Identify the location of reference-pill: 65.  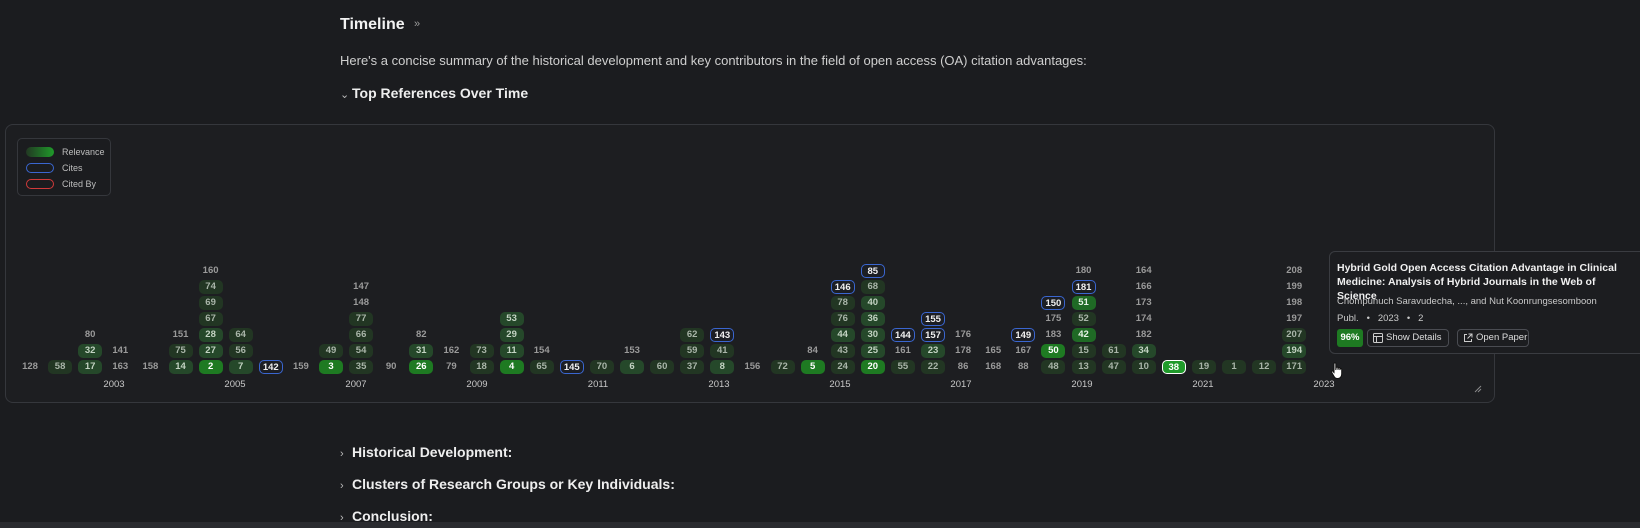
(541, 367).